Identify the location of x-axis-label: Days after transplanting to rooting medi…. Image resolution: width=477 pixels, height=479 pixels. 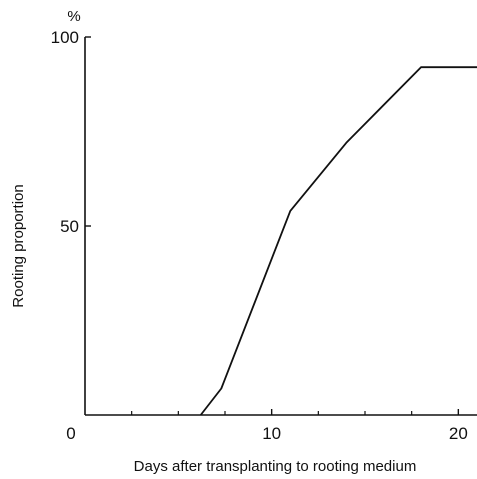
(275, 466).